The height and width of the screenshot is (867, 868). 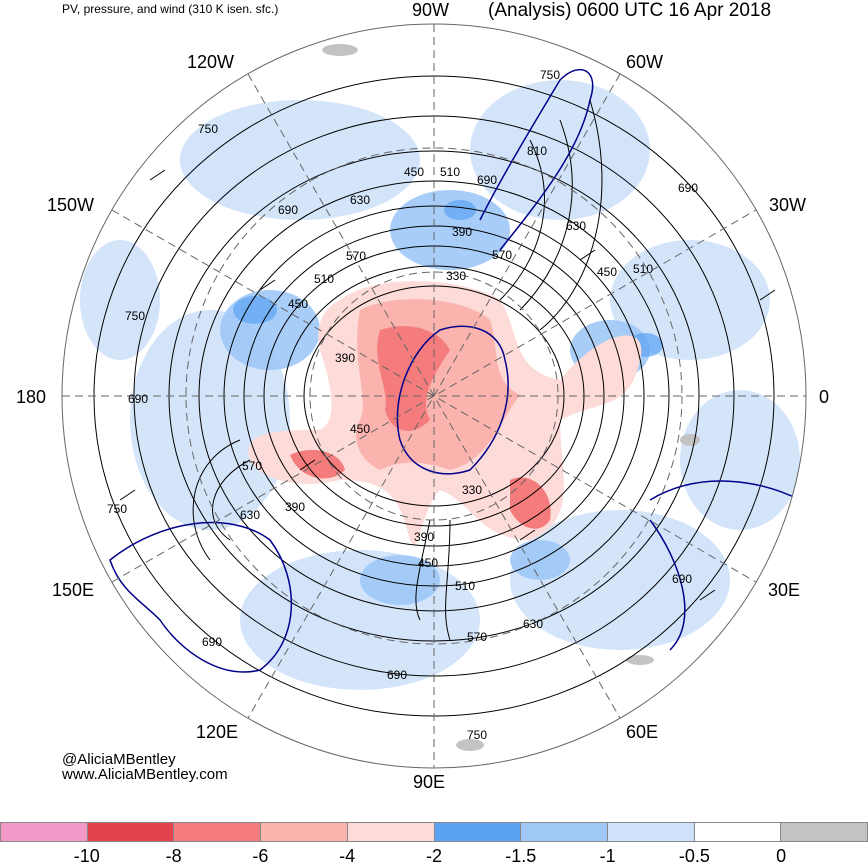 I want to click on lon-label-30e: 30E, so click(x=784, y=590).